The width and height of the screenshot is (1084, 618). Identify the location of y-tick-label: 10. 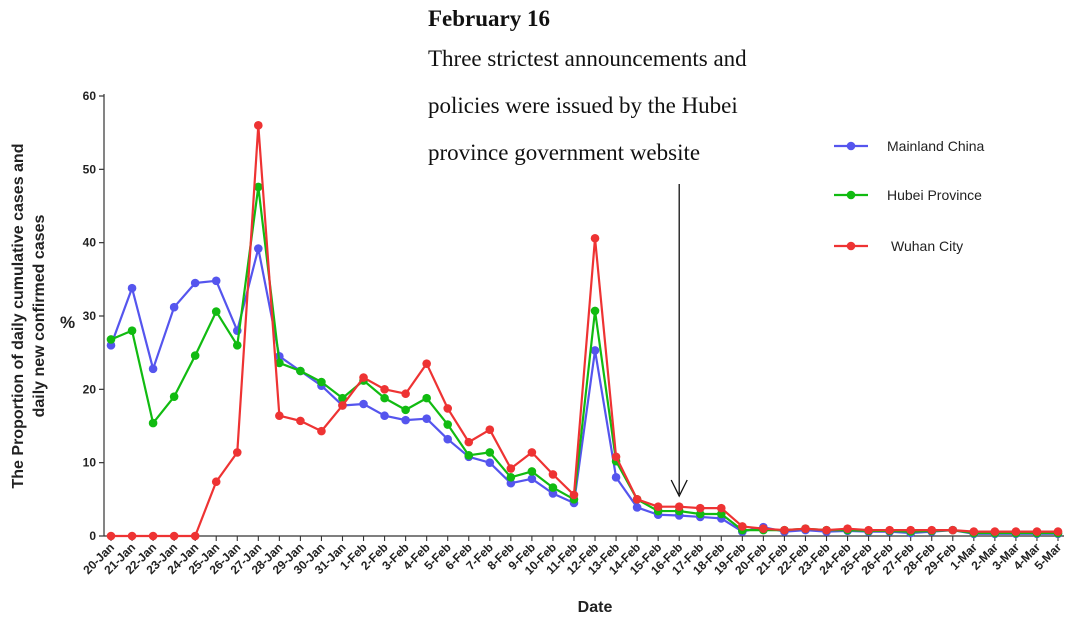
(90, 463).